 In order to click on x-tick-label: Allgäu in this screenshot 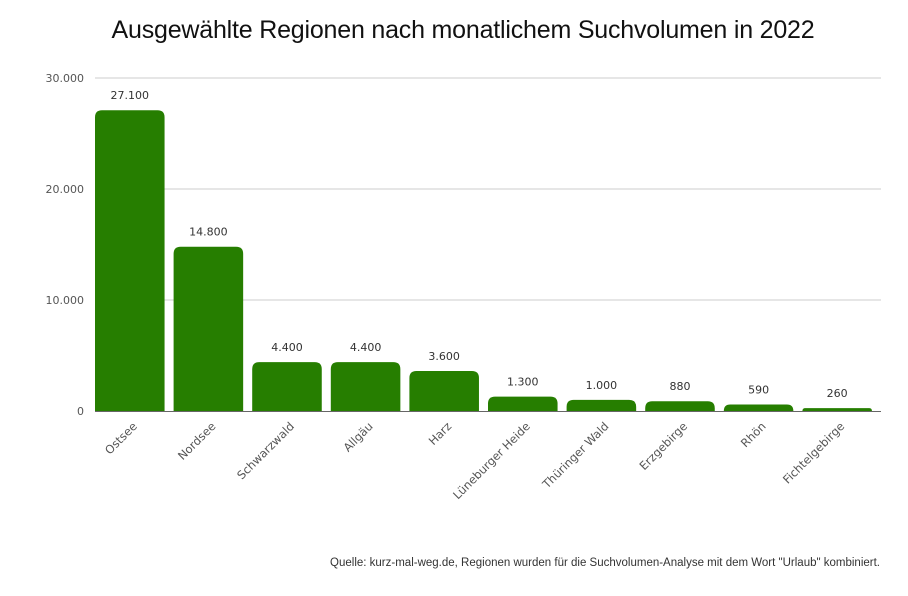, I will do `click(357, 436)`.